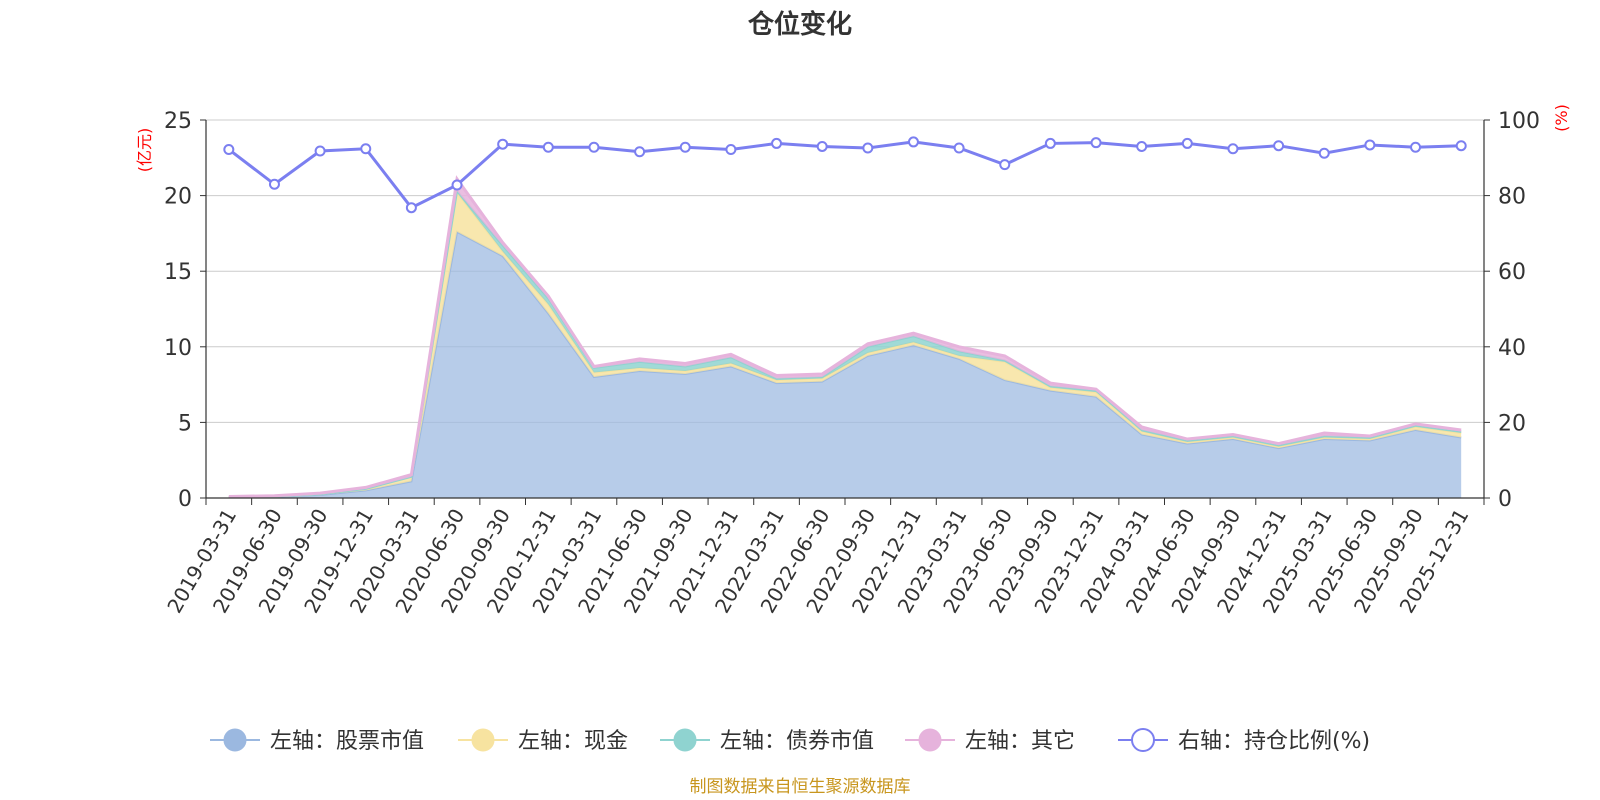 This screenshot has width=1600, height=800. What do you see at coordinates (797, 741) in the screenshot?
I see `legend-label: 左轴：债券市值` at bounding box center [797, 741].